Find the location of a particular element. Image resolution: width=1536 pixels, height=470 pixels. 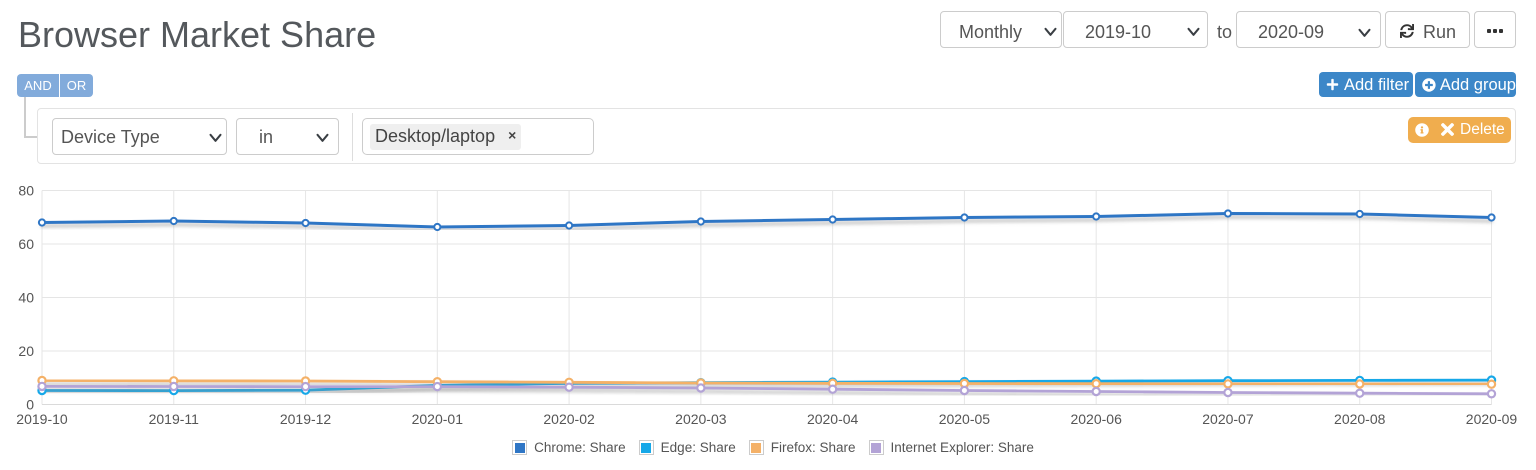

svg-text: 2019-12 is located at coordinates (306, 419).